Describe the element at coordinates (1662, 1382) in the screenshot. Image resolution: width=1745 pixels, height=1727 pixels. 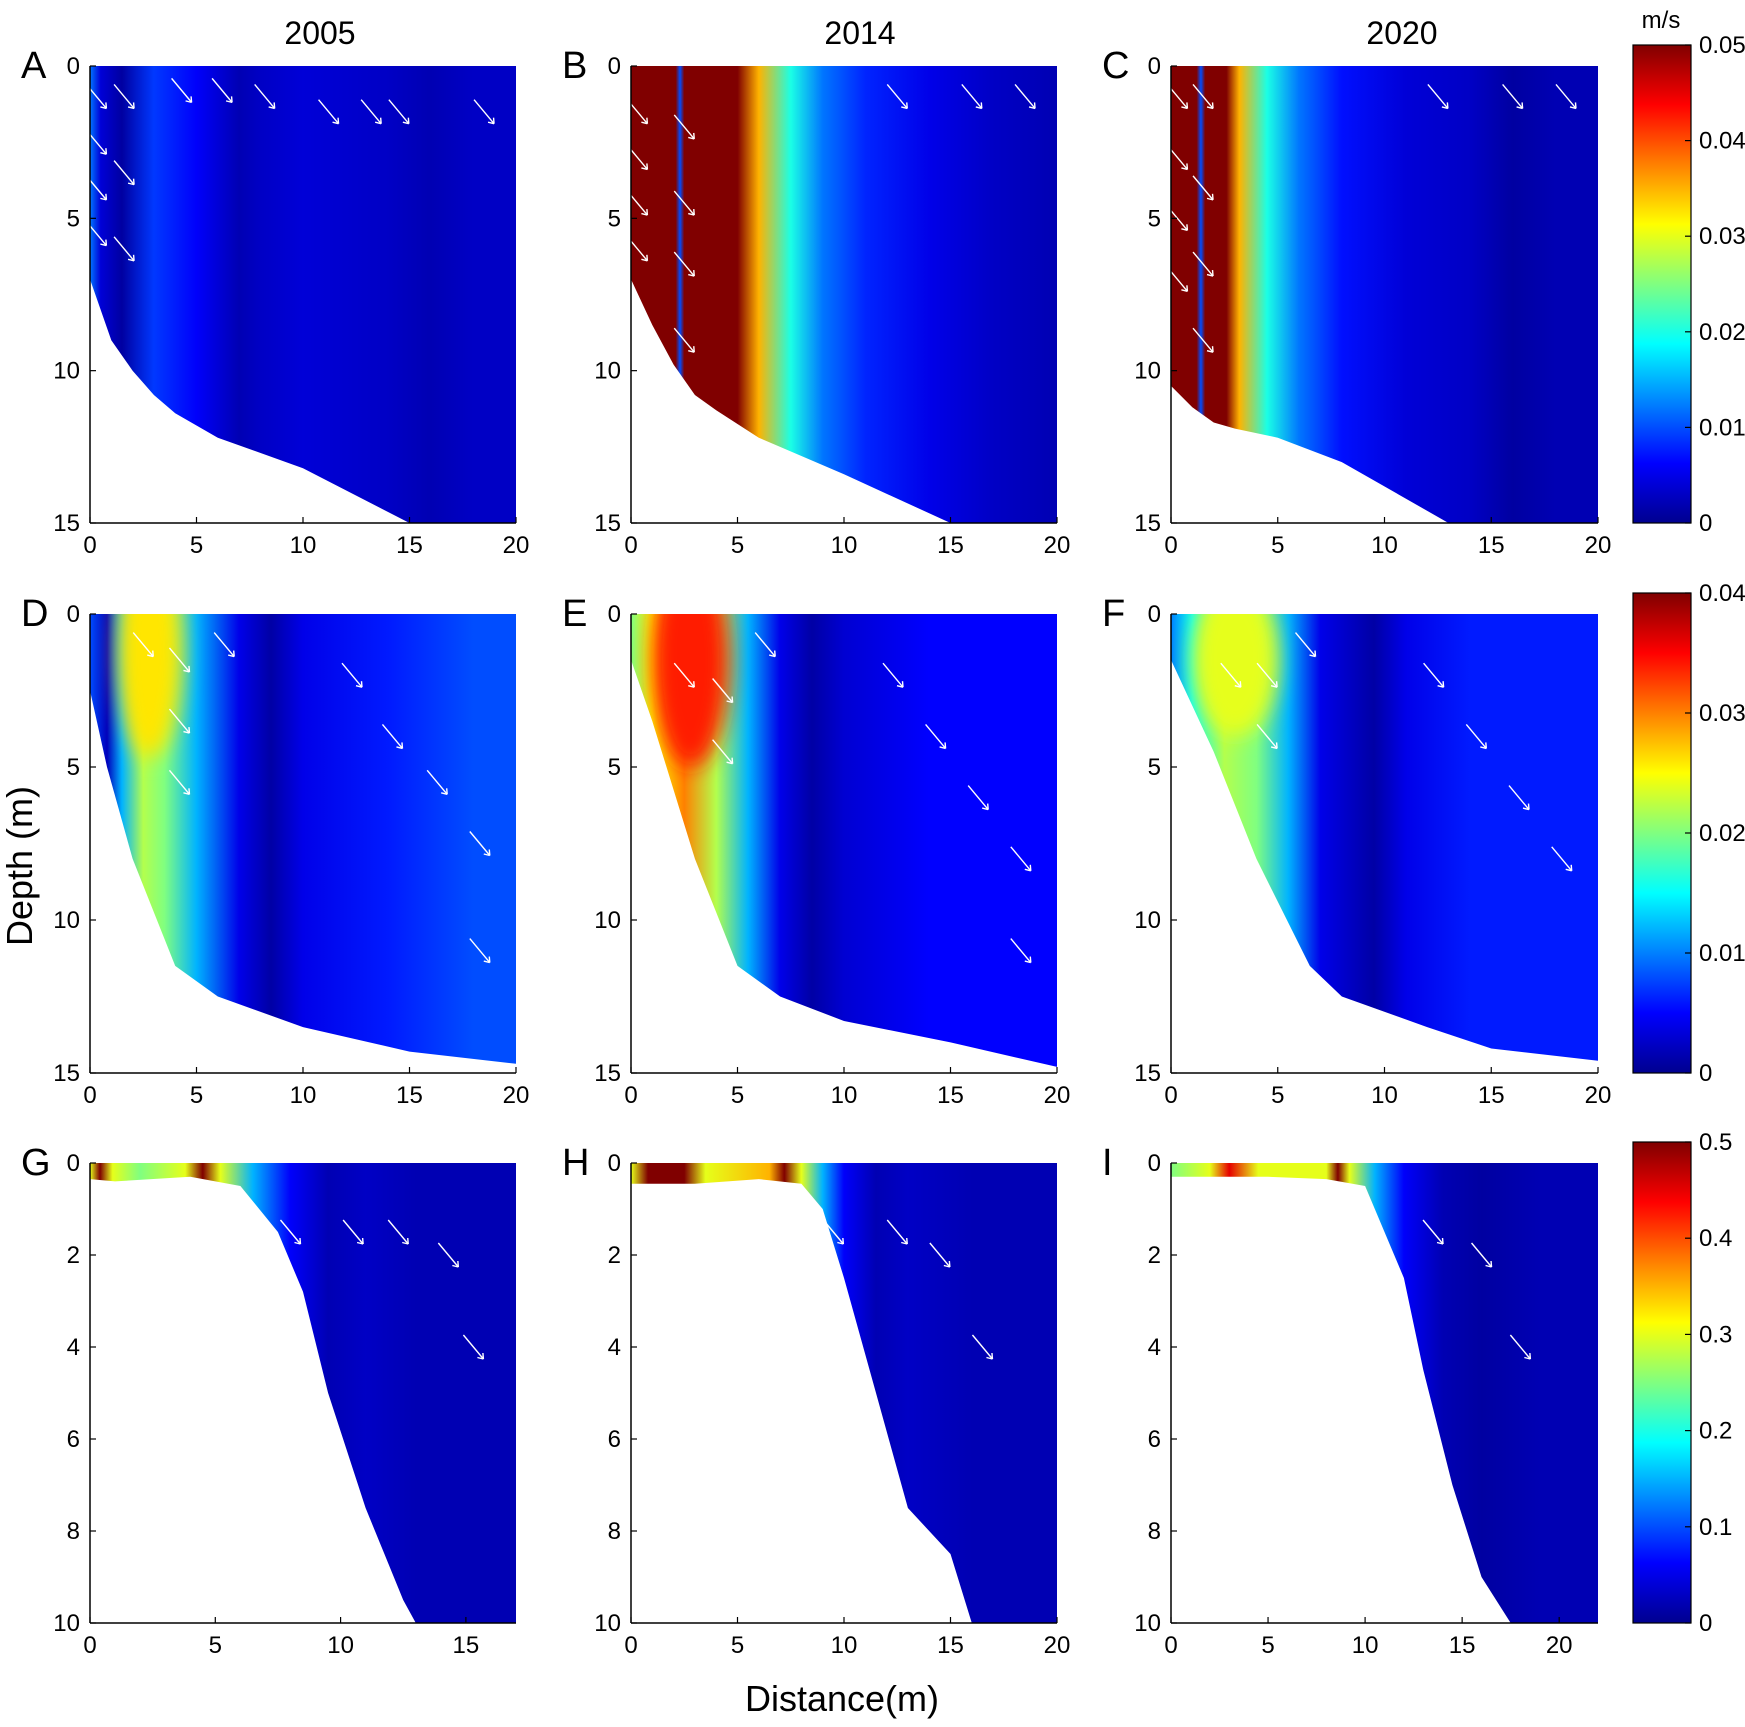
I see `colorbar` at that location.